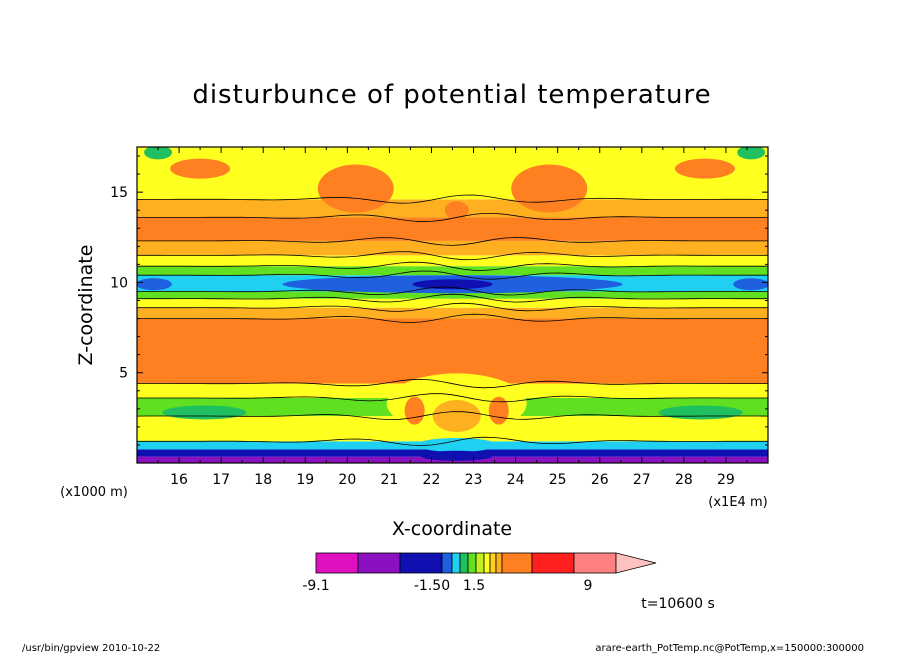 This screenshot has height=654, width=904. What do you see at coordinates (474, 480) in the screenshot?
I see `x-tick-label: 23` at bounding box center [474, 480].